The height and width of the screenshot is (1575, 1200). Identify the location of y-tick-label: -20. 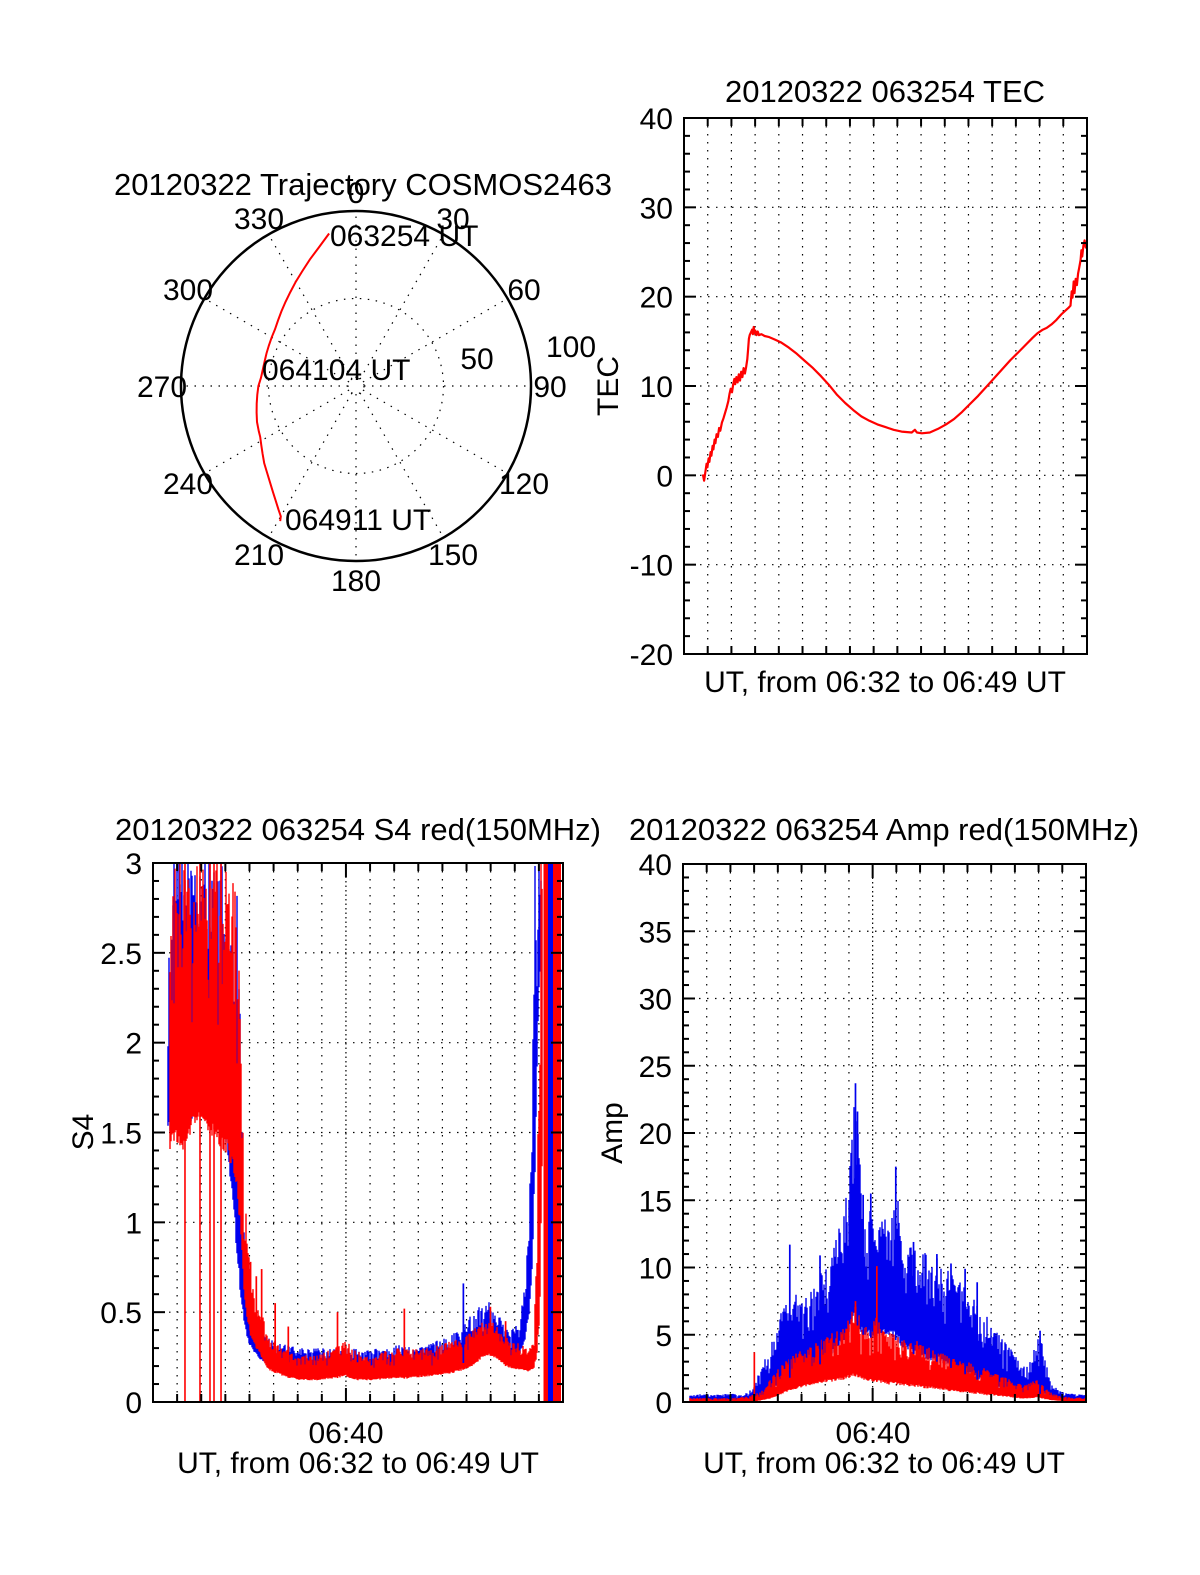
(651, 655).